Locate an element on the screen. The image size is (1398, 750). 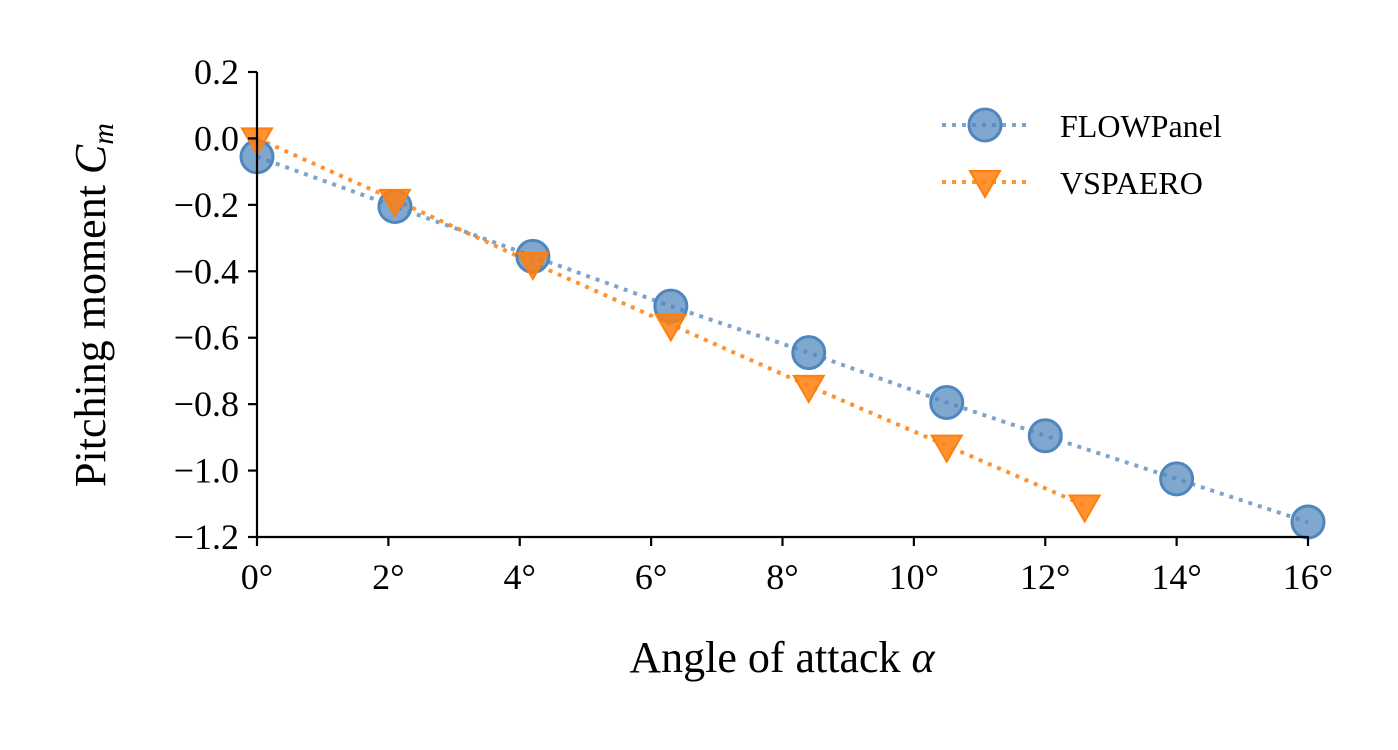
x-tick-label: 4° is located at coordinates (520, 577).